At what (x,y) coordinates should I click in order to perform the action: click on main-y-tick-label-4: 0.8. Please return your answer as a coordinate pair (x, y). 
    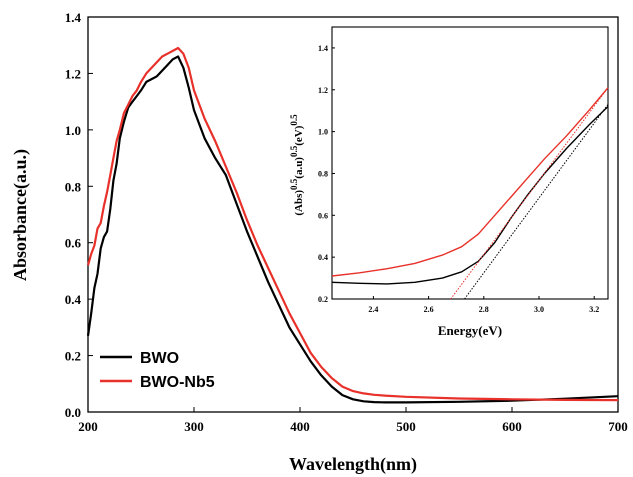
    Looking at the image, I should click on (73, 186).